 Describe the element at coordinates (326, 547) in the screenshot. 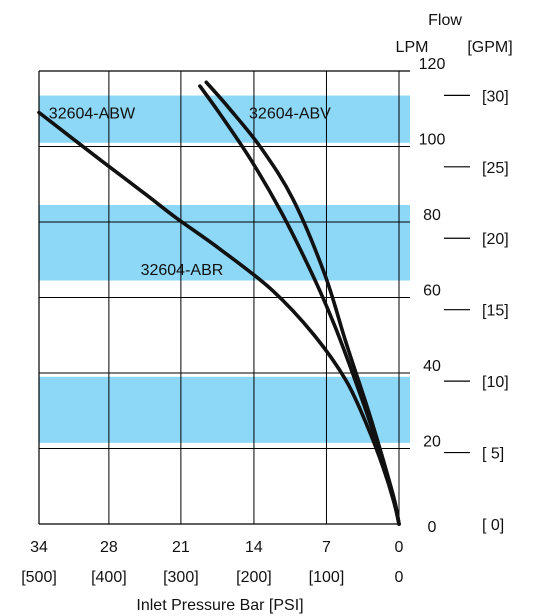

I see `x-tick-label-bar-4: 7` at that location.